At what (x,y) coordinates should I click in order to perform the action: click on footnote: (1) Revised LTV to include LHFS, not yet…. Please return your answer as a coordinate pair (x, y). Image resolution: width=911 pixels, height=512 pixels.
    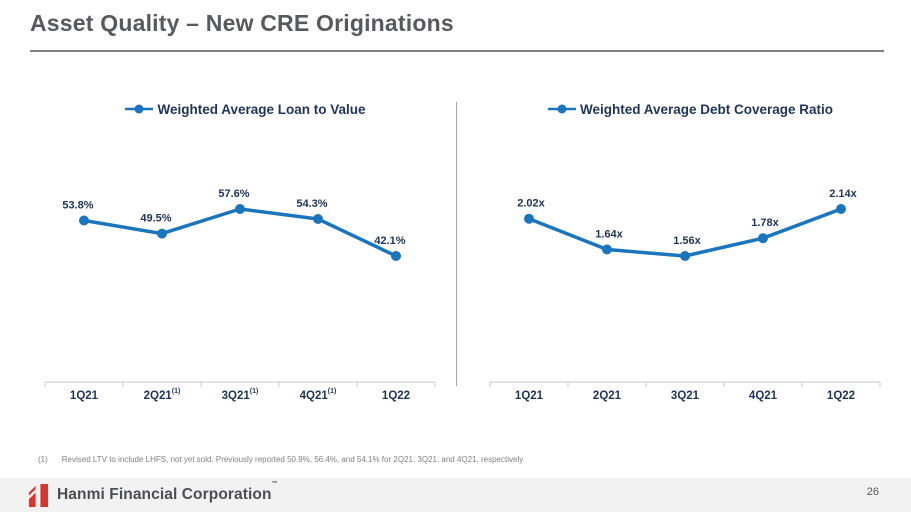
    Looking at the image, I should click on (280, 460).